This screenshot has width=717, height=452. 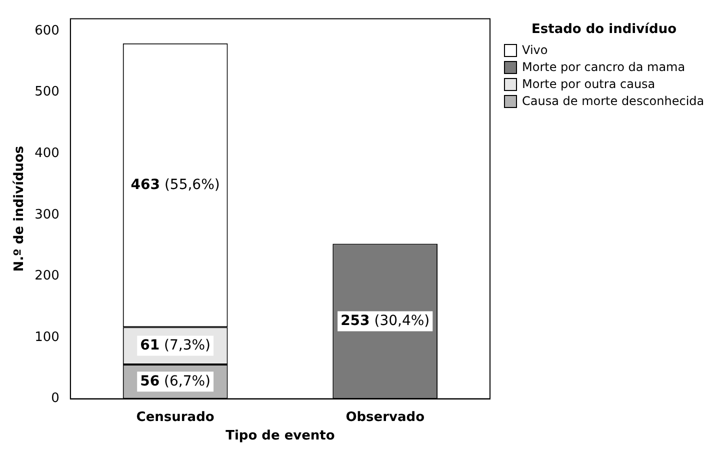 What do you see at coordinates (385, 320) in the screenshot?
I see `data-label: 253 (30,4%)` at bounding box center [385, 320].